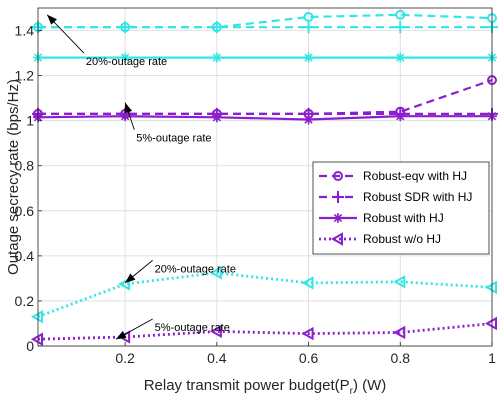  I want to click on y-tick-label: 0, so click(30, 346).